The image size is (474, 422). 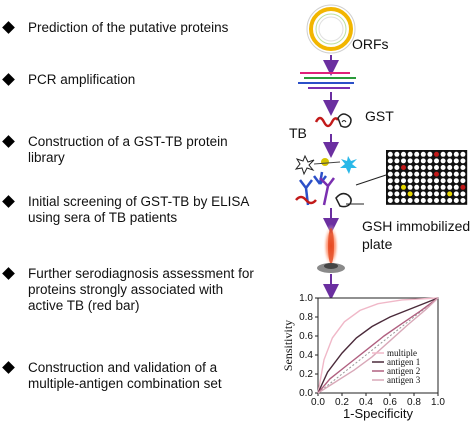 What do you see at coordinates (403, 371) in the screenshot?
I see `legend-label: antigen 2` at bounding box center [403, 371].